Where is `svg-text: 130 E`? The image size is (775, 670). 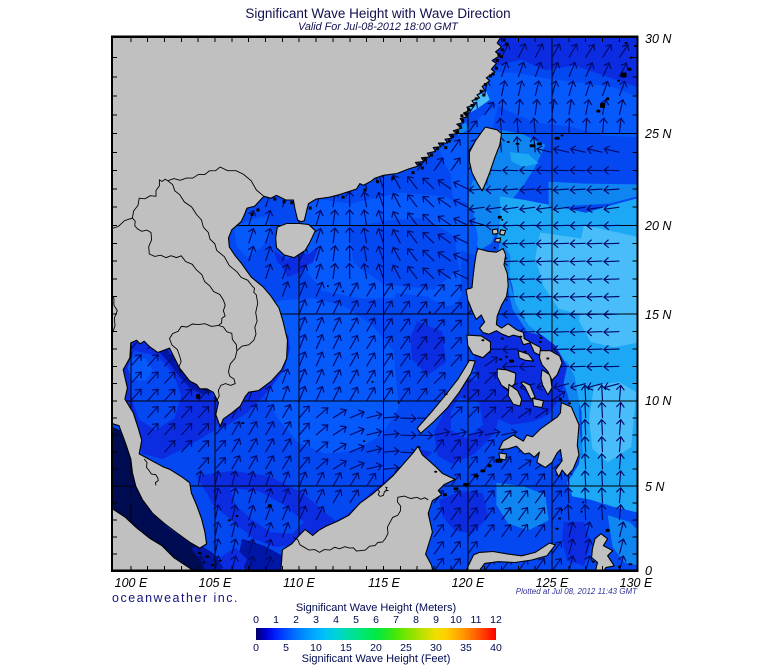
svg-text: 130 E is located at coordinates (636, 583).